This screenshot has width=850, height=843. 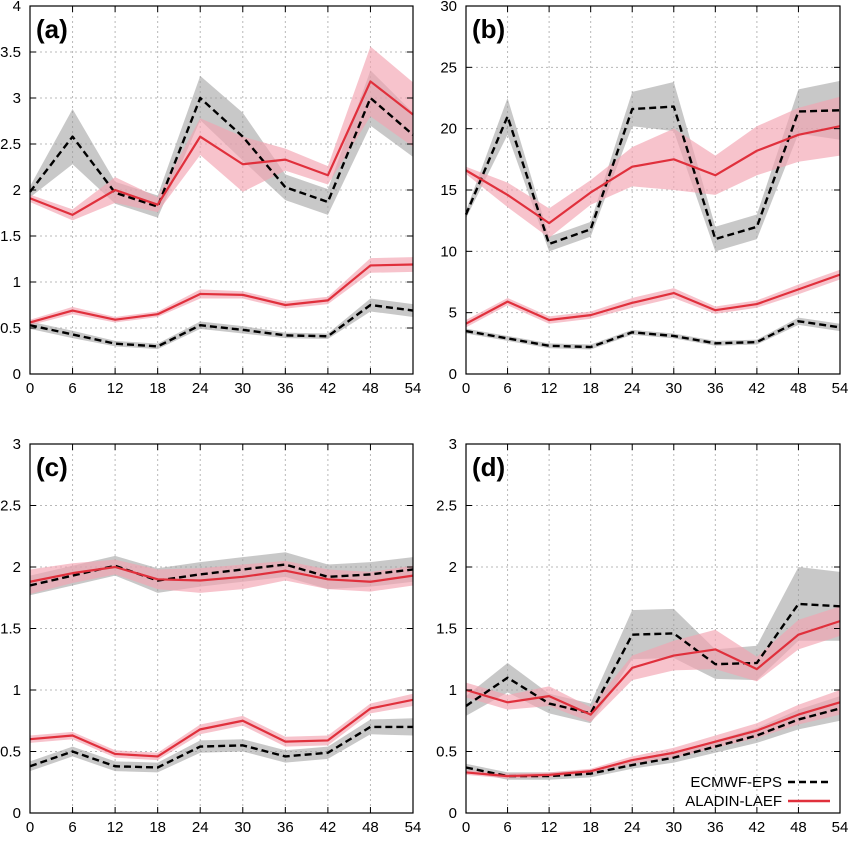 I want to click on y-tick-label: 15, so click(x=448, y=190).